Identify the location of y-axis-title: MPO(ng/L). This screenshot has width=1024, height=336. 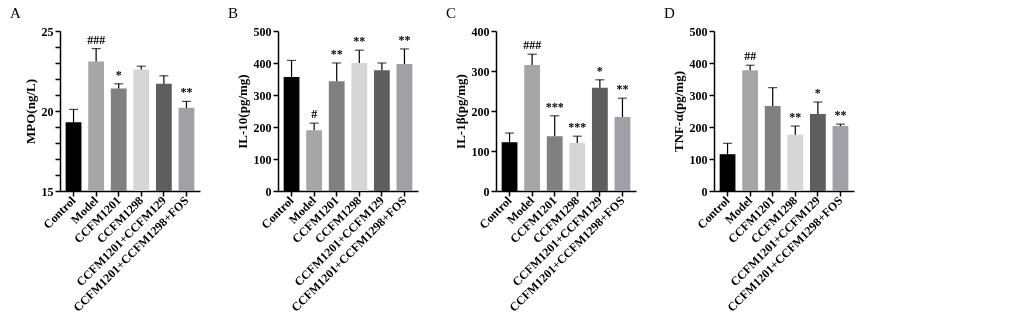
(30, 111).